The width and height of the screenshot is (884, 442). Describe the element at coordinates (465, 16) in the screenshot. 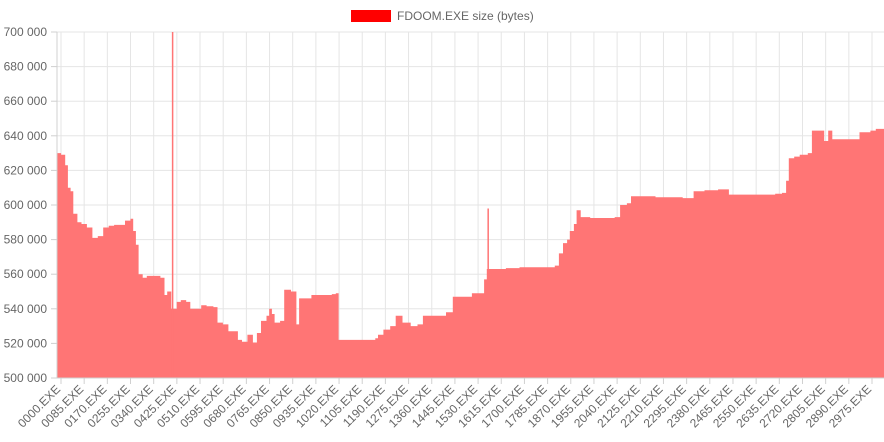

I see `legend-label: FDOOM.EXE size (bytes)` at that location.